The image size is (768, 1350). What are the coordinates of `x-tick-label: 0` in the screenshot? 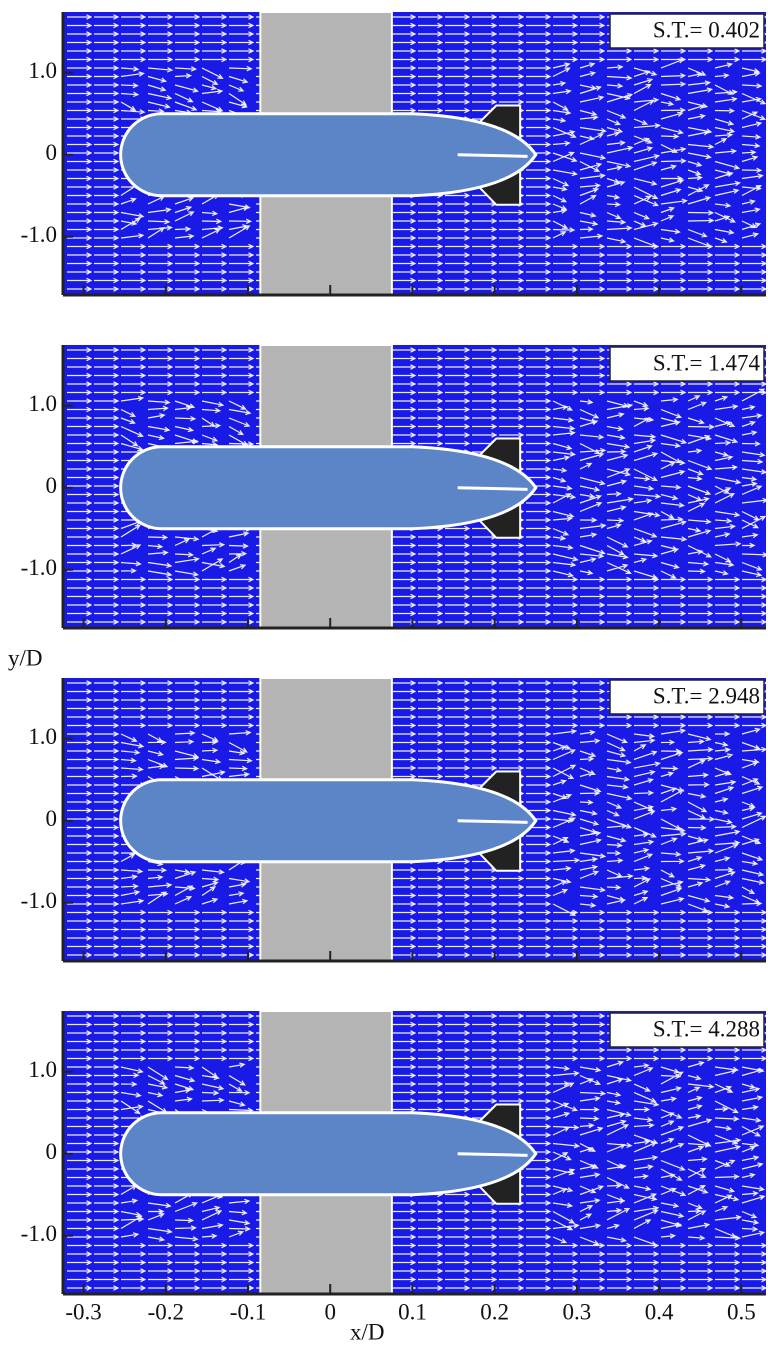 It's located at (330, 1311).